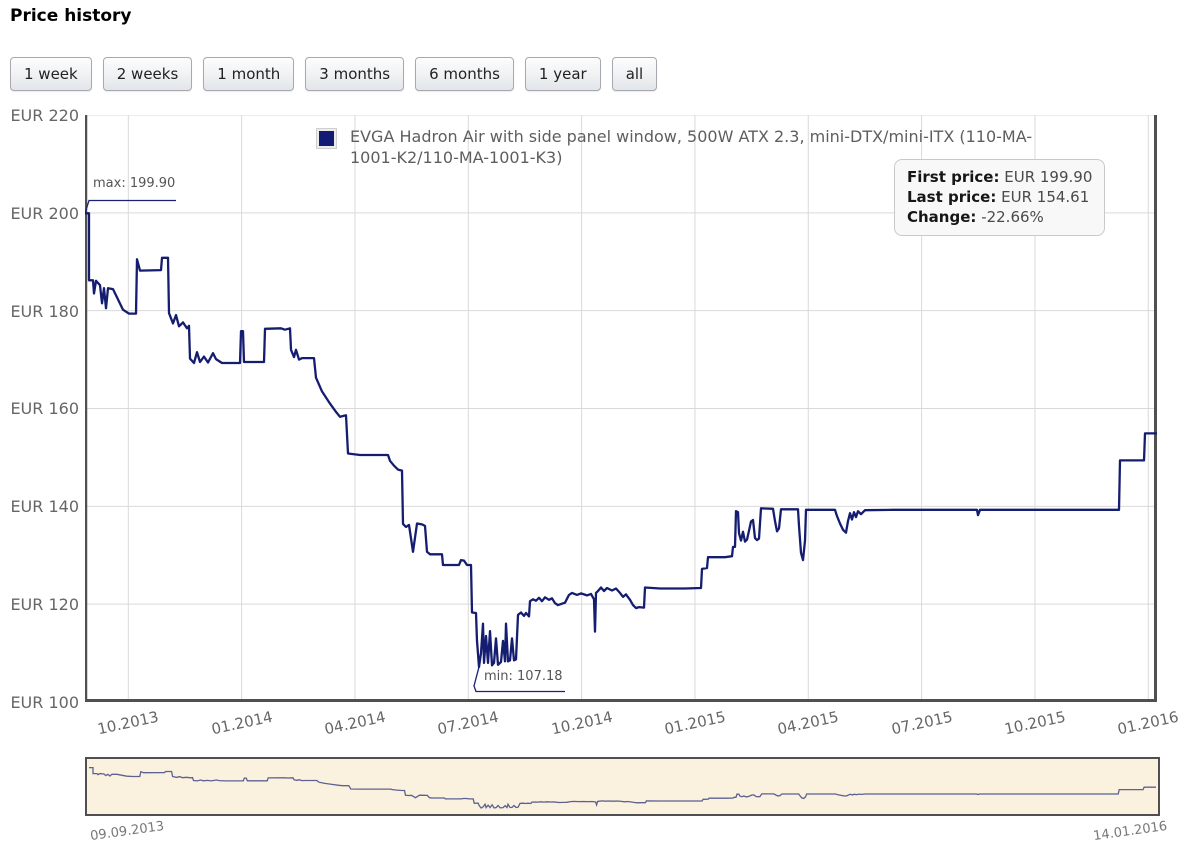 This screenshot has width=1184, height=862. I want to click on range-button-6-months: 6 months, so click(464, 74).